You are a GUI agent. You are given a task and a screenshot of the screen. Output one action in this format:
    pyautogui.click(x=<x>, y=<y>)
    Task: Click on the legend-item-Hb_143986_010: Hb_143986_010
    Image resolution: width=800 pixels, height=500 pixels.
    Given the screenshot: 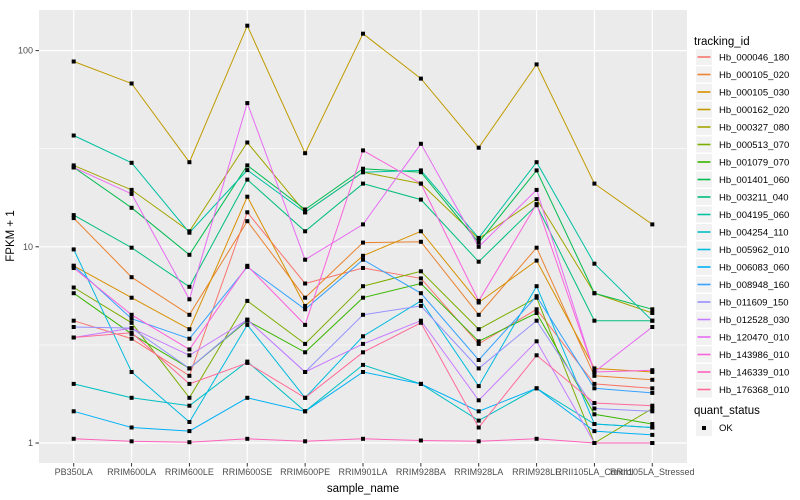 What is the action you would take?
    pyautogui.click(x=742, y=354)
    